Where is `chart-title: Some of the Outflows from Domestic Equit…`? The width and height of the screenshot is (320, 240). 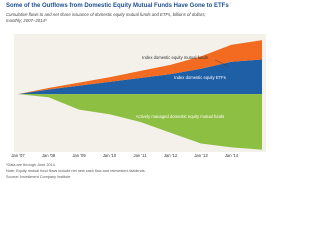
chart-title: Some of the Outflows from Domestic Equit… is located at coordinates (117, 6).